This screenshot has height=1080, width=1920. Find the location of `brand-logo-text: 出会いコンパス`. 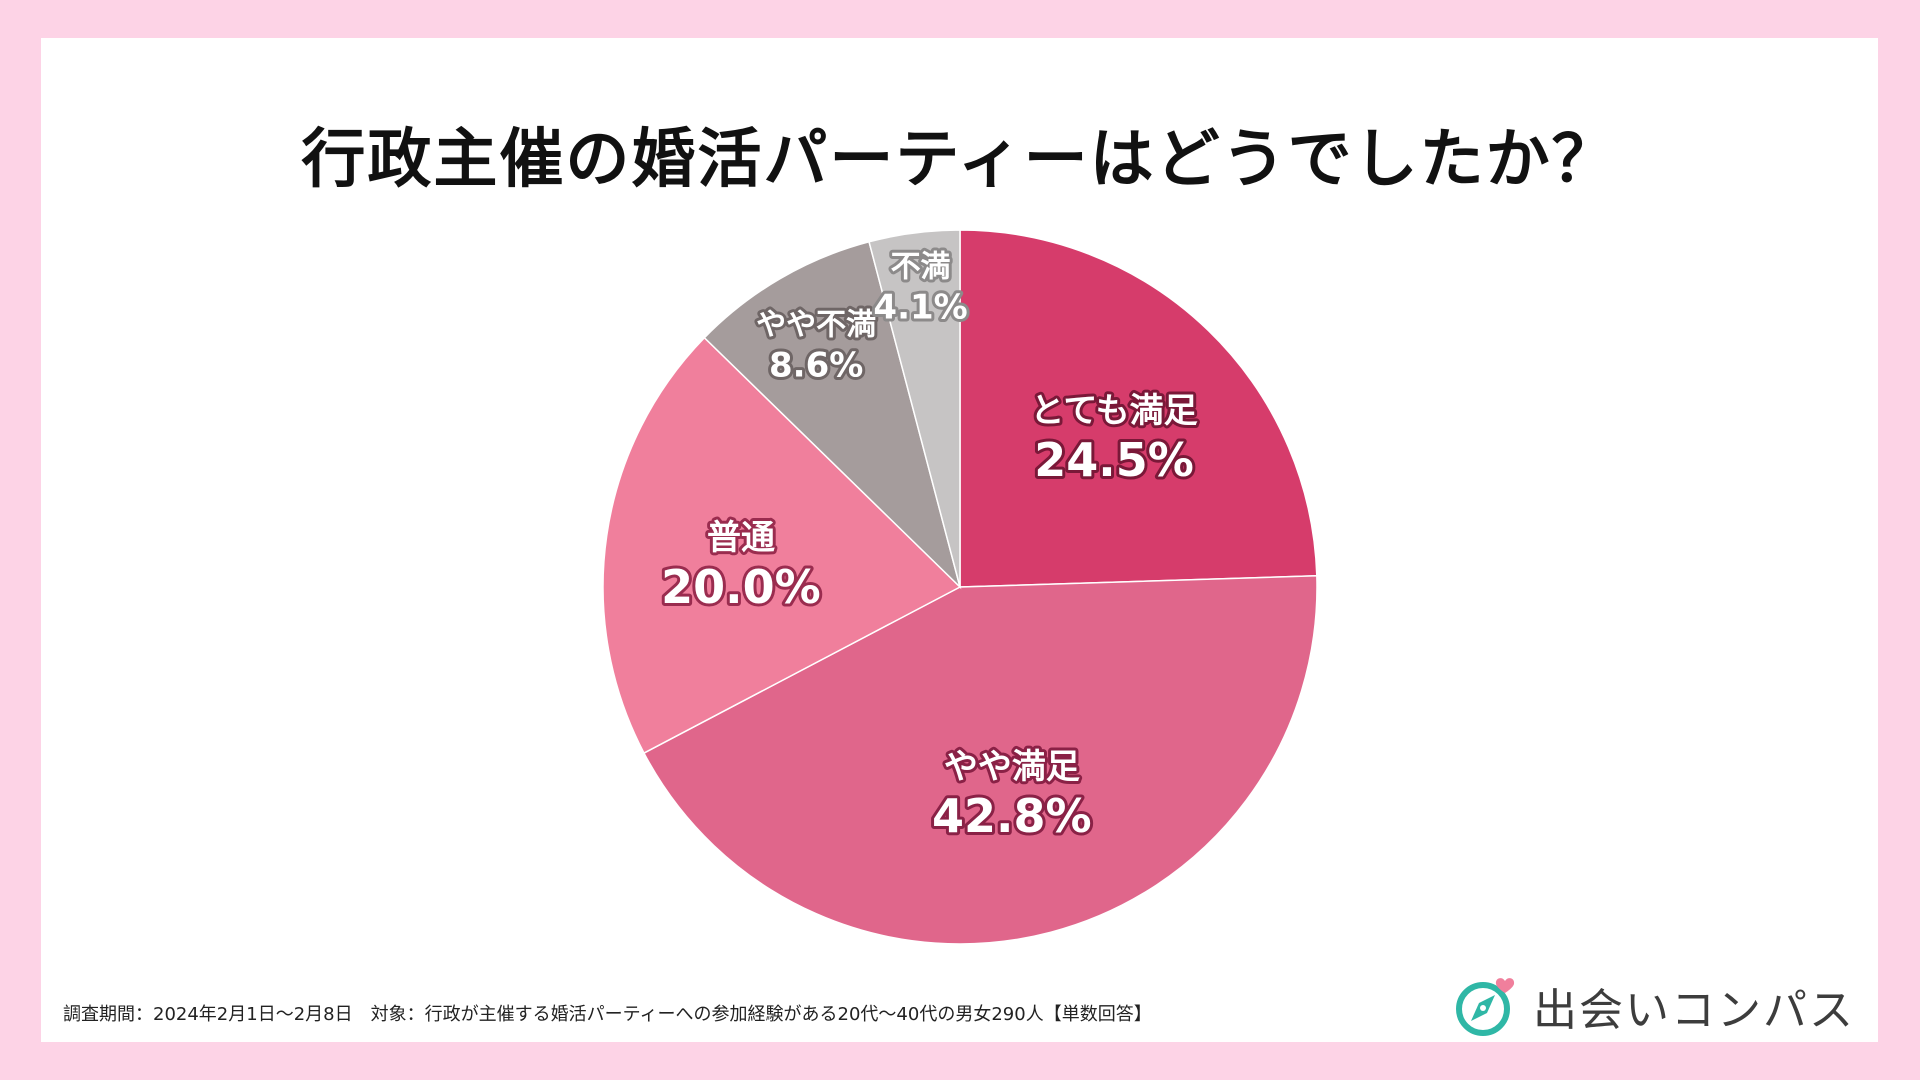

brand-logo-text: 出会いコンパス is located at coordinates (1694, 1010).